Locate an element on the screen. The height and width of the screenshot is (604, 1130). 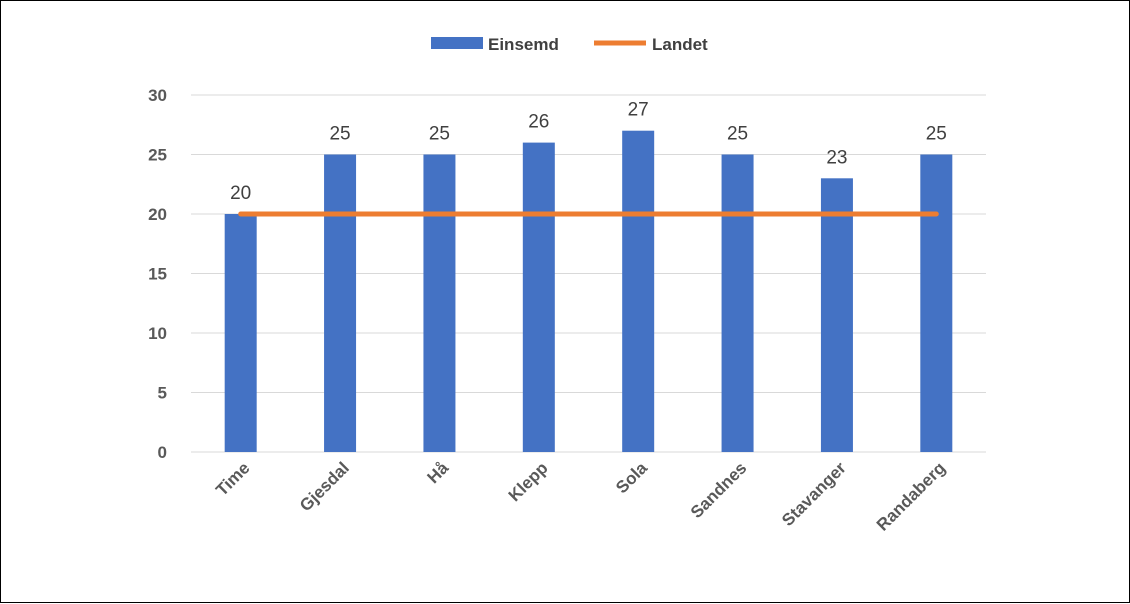
x-tick-label: Klepp is located at coordinates (528, 481).